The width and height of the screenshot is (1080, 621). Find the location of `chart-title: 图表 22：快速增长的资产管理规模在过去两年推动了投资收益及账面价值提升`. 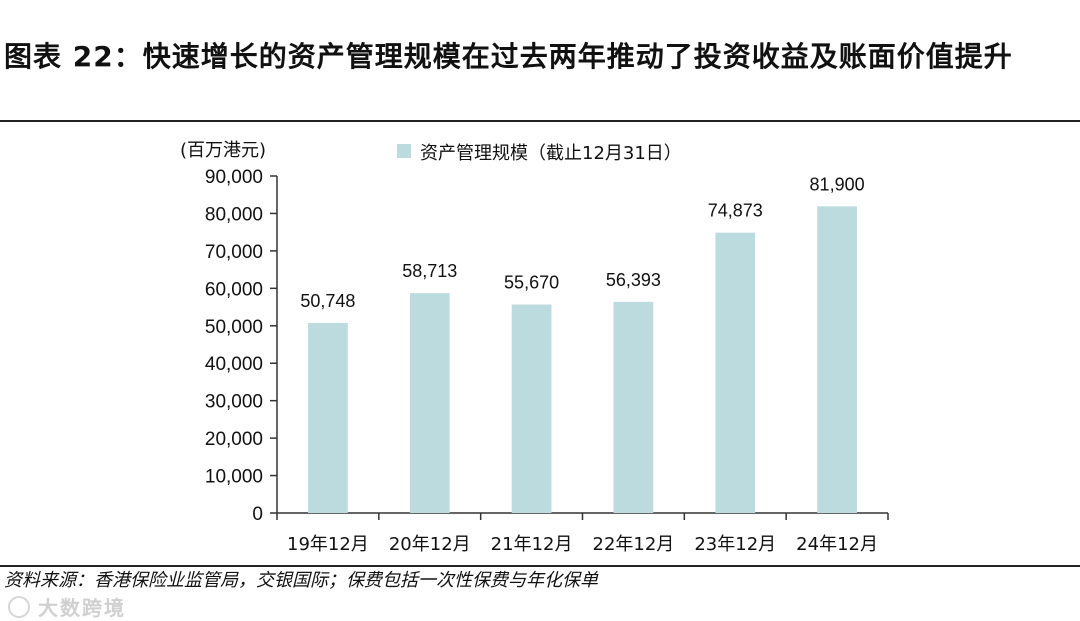

chart-title: 图表 22：快速增长的资产管理规模在过去两年推动了投资收益及账面价值提升 is located at coordinates (508, 56).